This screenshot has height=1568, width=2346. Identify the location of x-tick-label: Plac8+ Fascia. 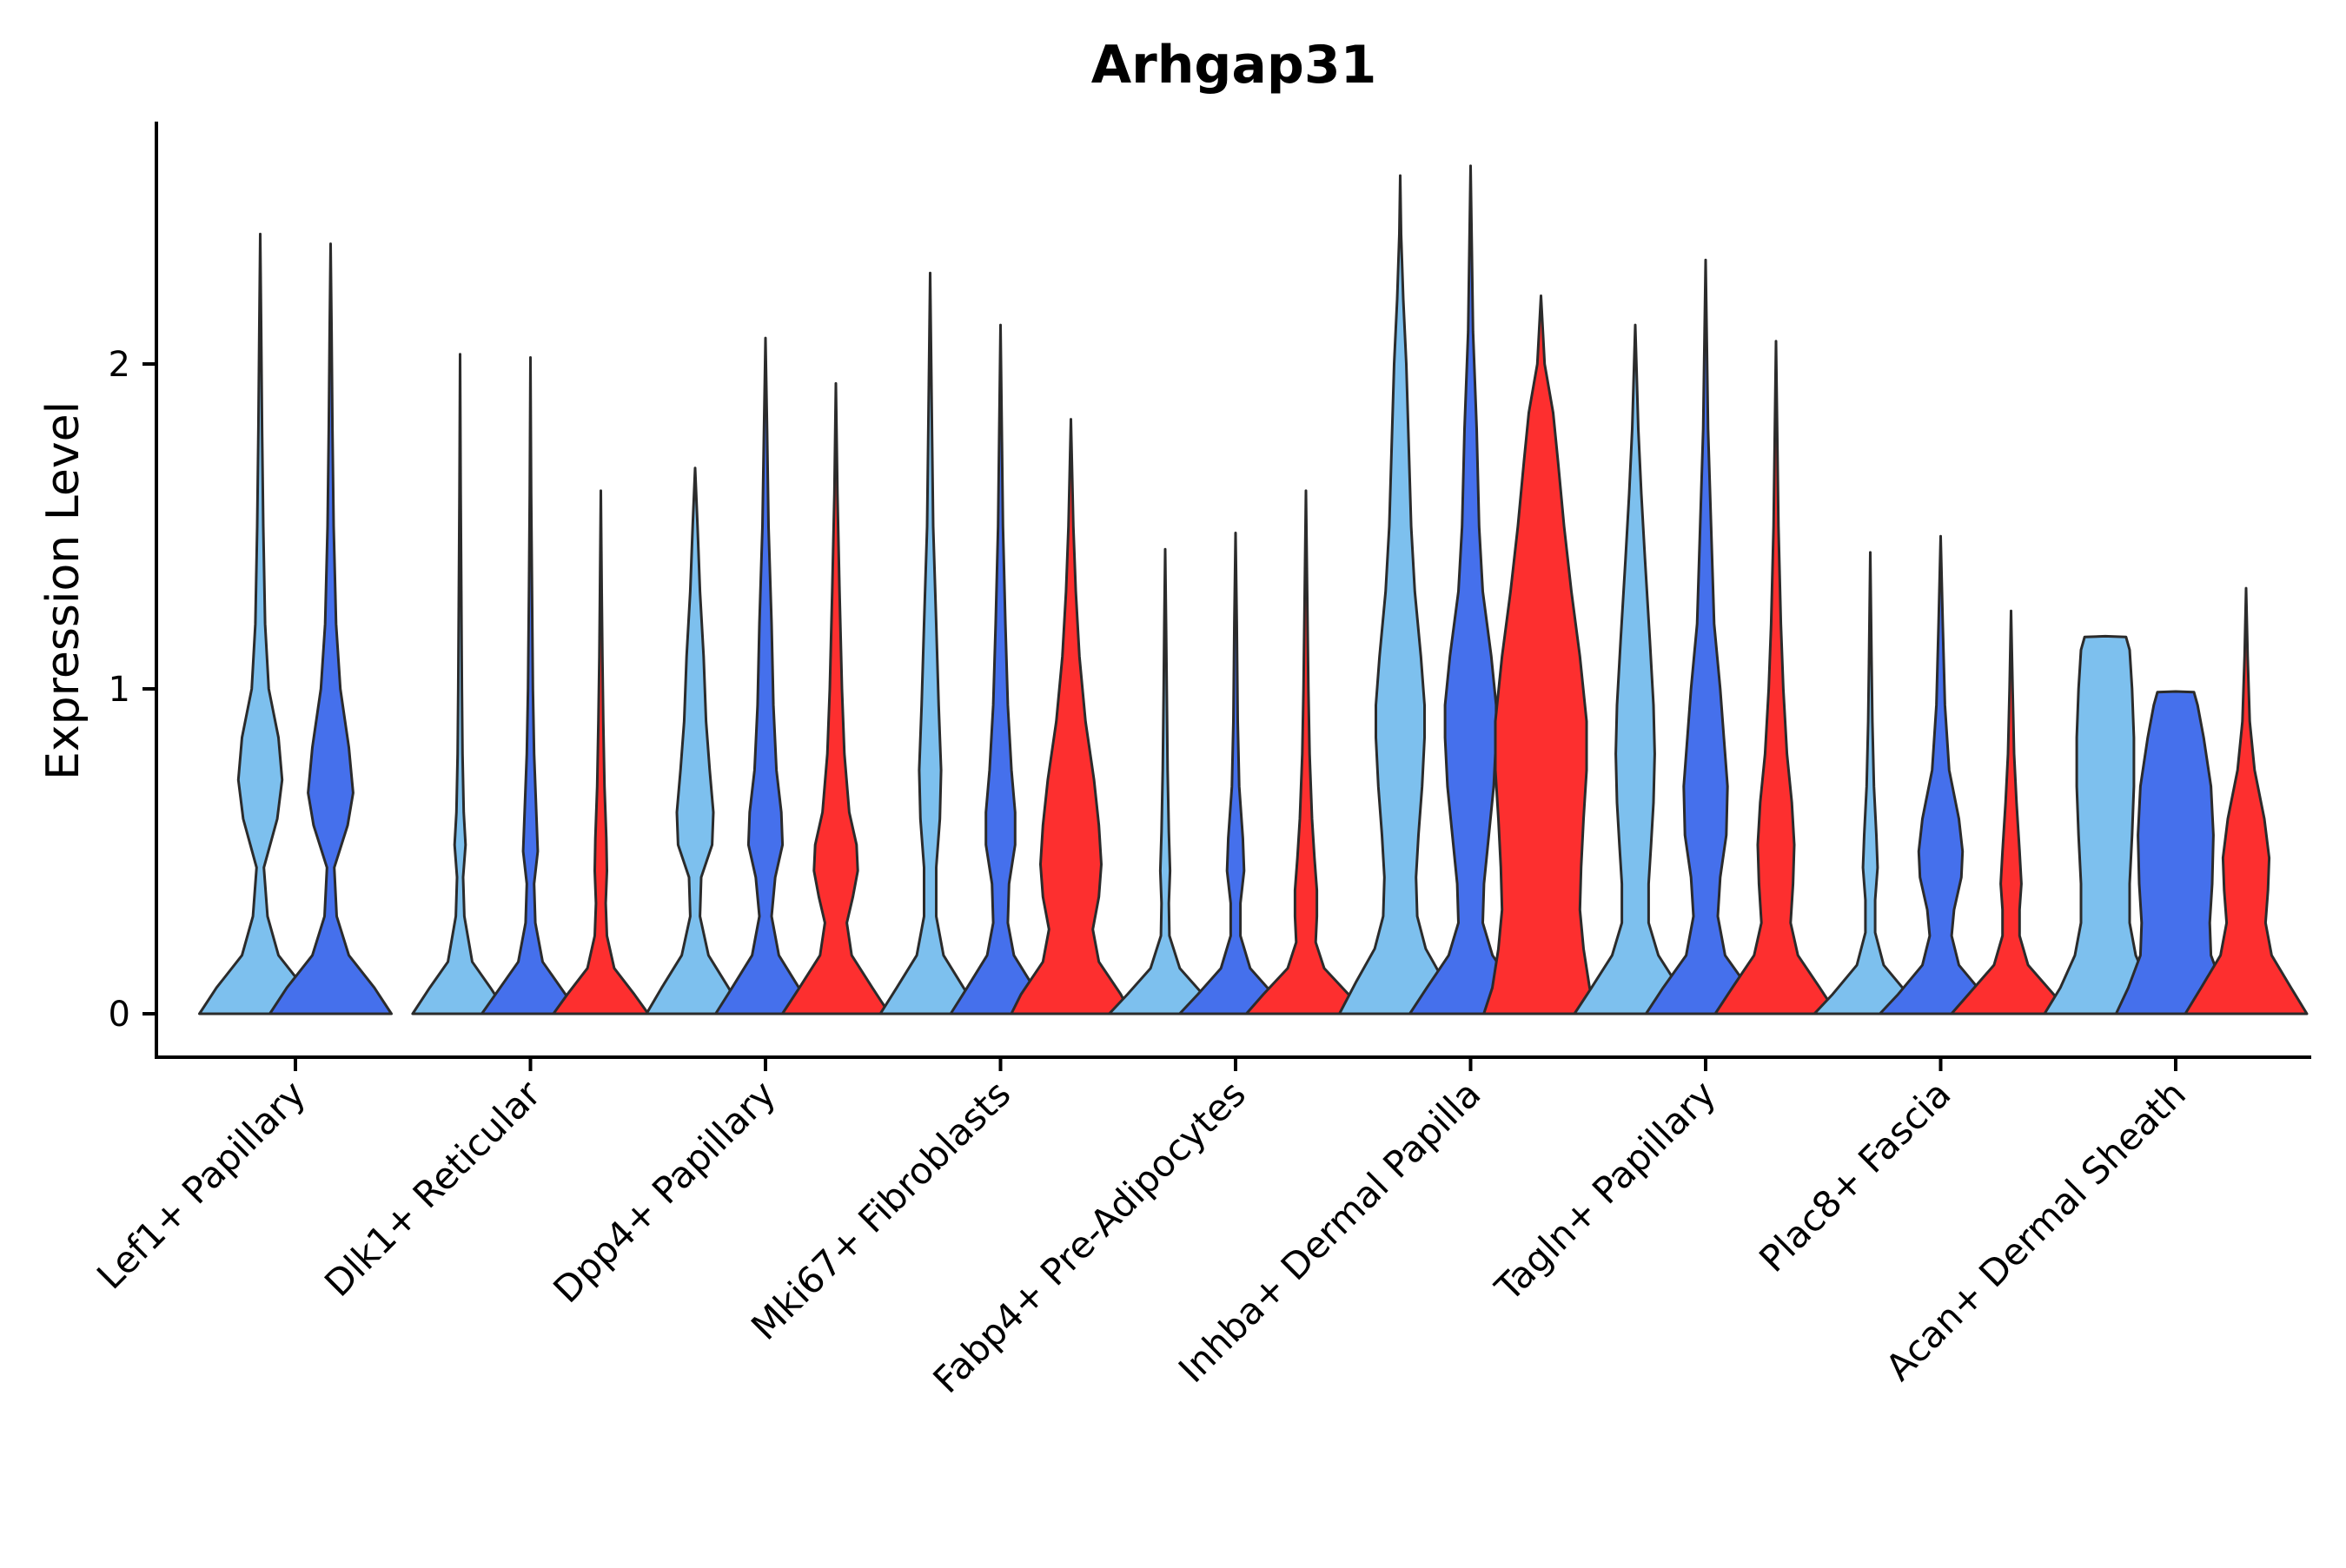
(1855, 1176).